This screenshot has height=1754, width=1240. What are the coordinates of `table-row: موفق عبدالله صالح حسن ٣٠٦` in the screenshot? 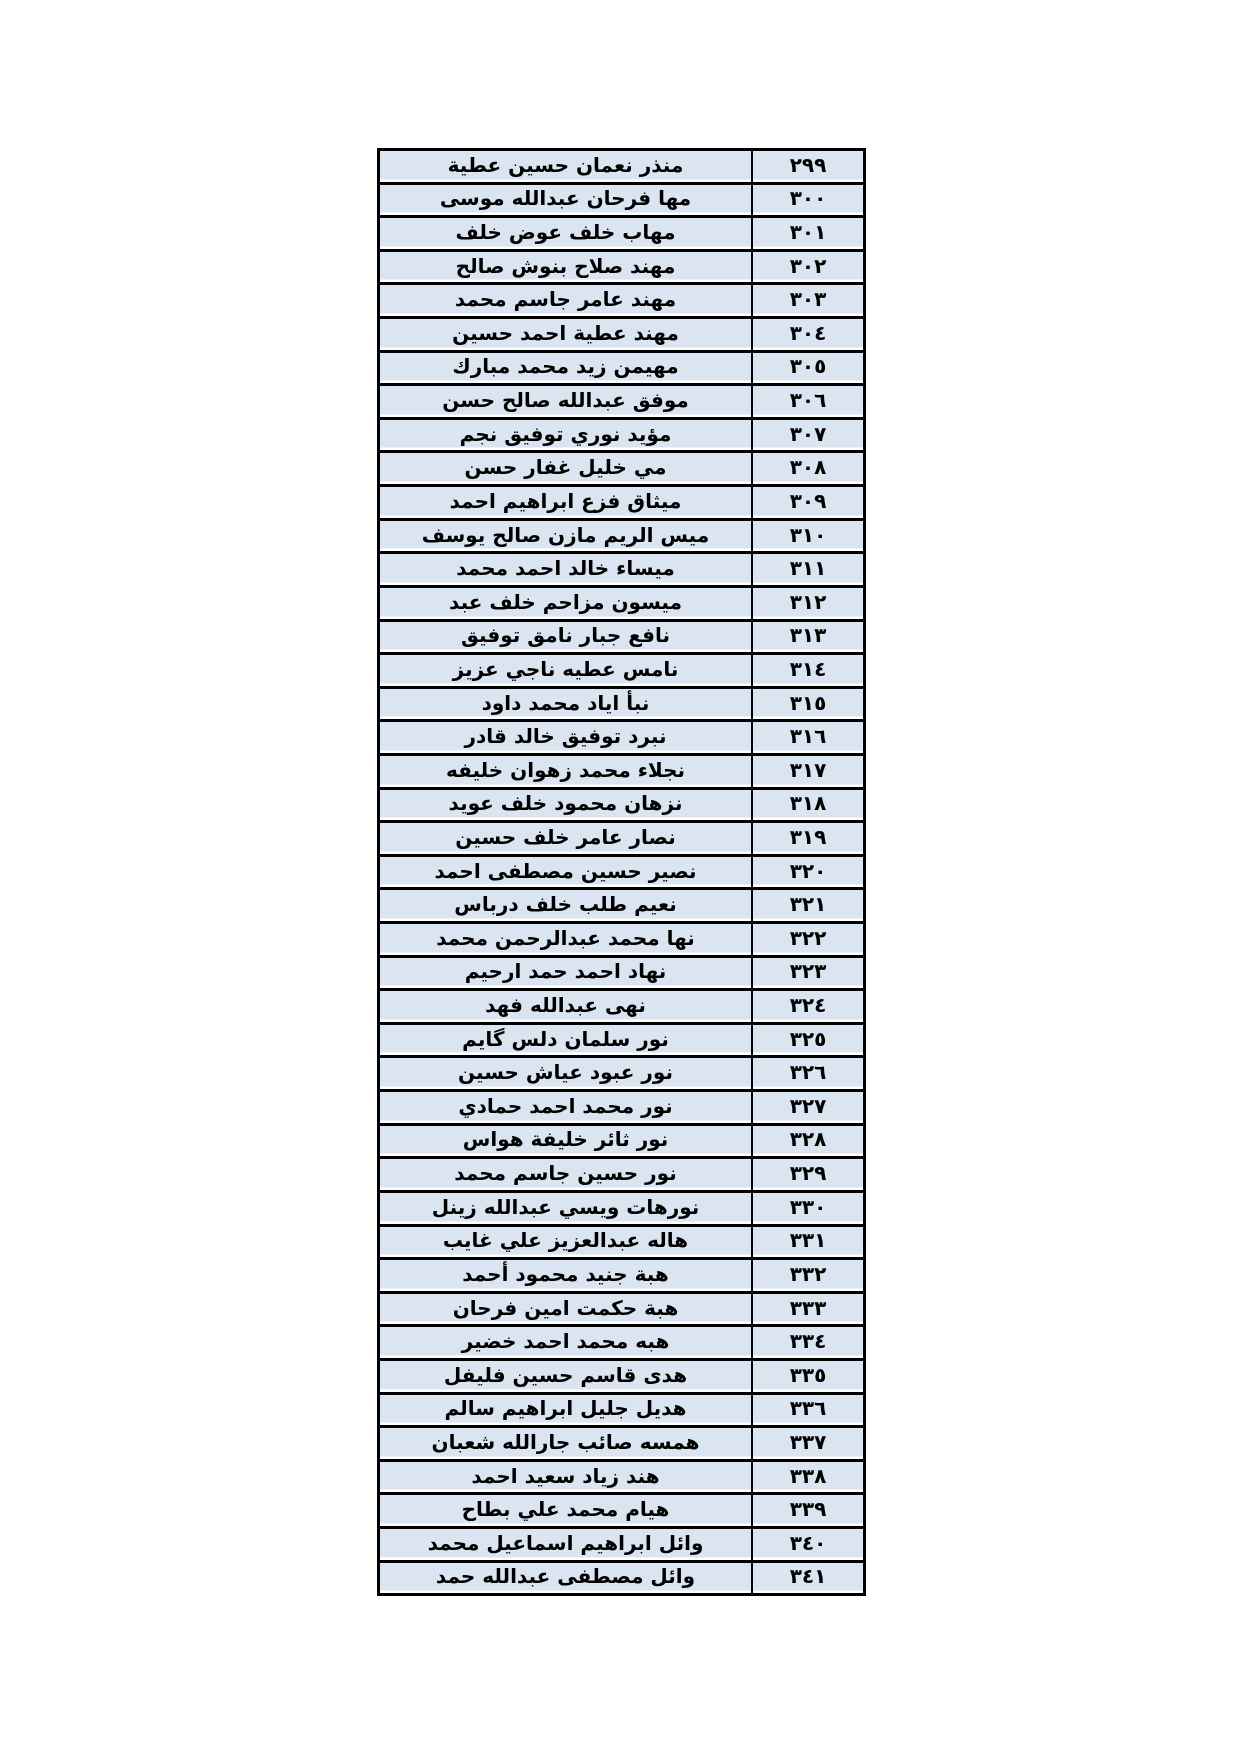 It's located at (621, 403).